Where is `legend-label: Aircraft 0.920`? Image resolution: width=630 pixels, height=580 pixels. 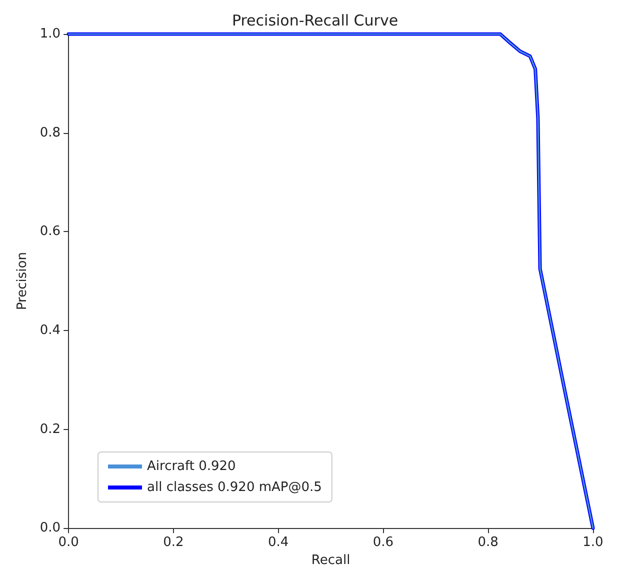 legend-label: Aircraft 0.920 is located at coordinates (191, 466).